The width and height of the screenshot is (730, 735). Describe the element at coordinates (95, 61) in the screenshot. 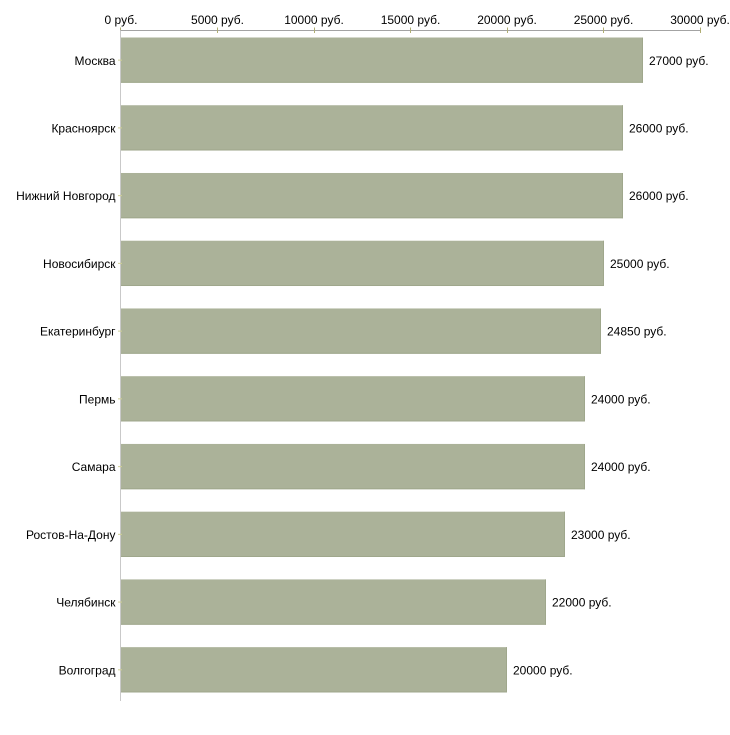

I see `svg-text: Москва` at that location.